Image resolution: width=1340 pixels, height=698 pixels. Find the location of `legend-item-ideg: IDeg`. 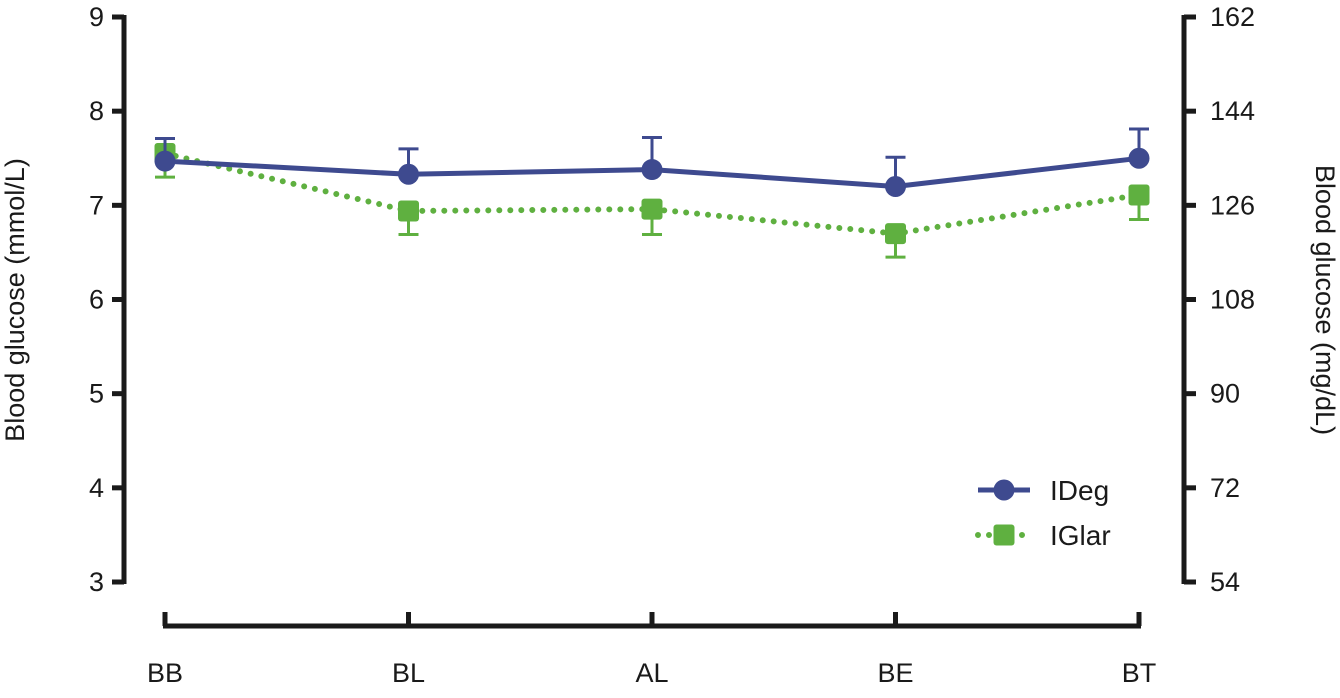

legend-item-ideg: IDeg is located at coordinates (1043, 490).